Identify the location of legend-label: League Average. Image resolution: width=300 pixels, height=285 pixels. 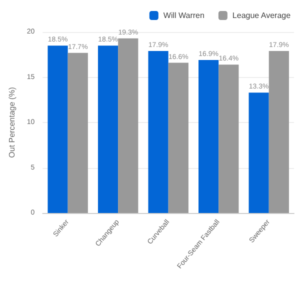
(262, 15).